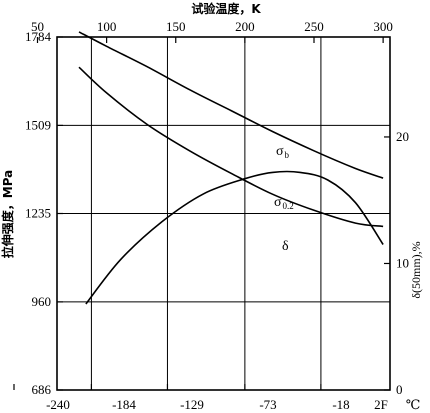  Describe the element at coordinates (212, 31) in the screenshot. I see `top-axis-ticks: 50 100 150 200 250 300` at that location.